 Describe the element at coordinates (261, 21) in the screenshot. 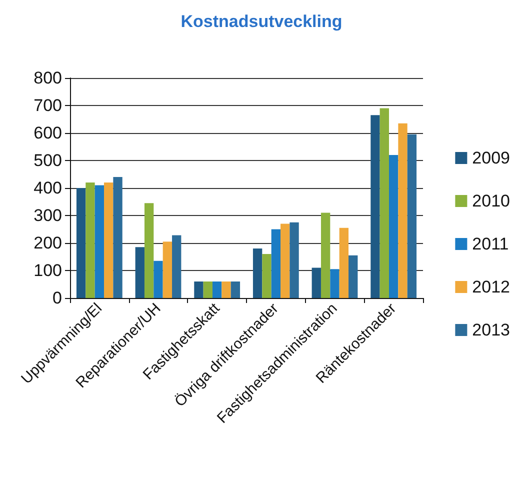

I see `chart-title: Kostnadsutveckling` at that location.